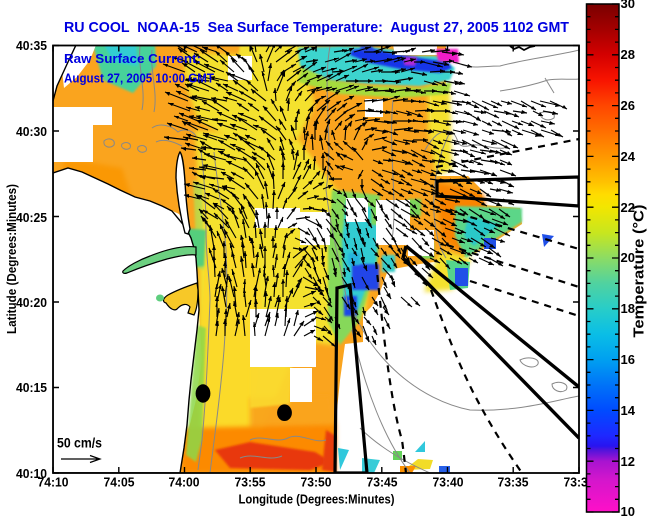 Image resolution: width=651 pixels, height=523 pixels. Describe the element at coordinates (31, 387) in the screenshot. I see `svg-text: 40:15` at that location.